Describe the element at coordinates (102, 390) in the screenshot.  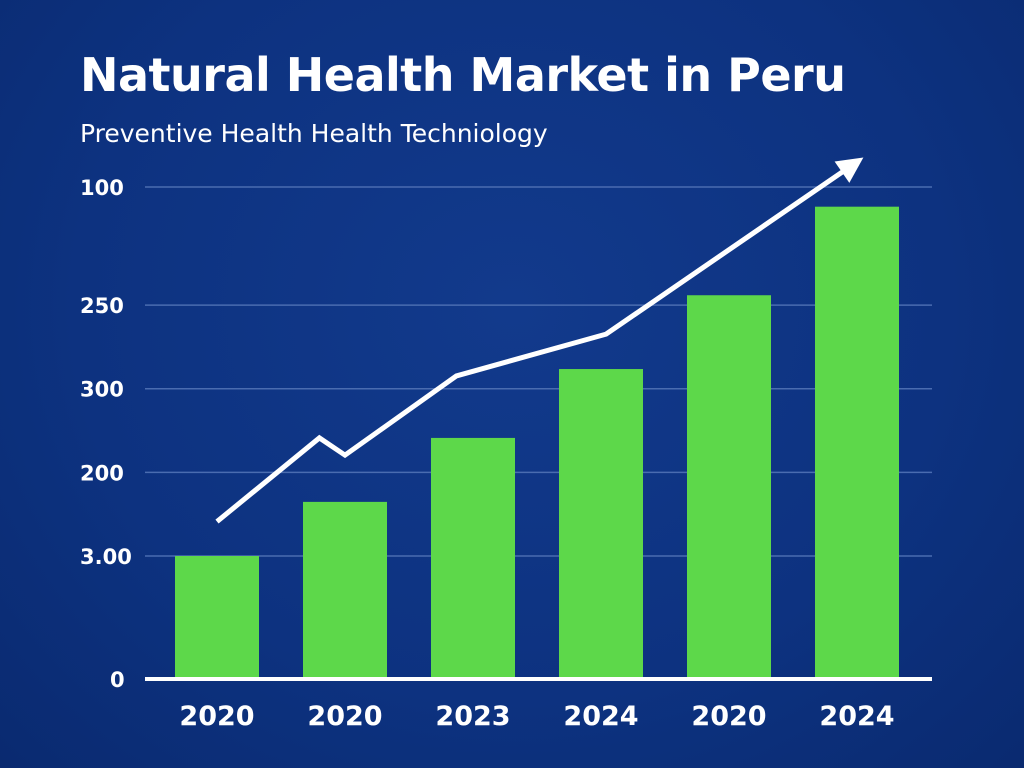
I see `y-tick-label: 300` at that location.